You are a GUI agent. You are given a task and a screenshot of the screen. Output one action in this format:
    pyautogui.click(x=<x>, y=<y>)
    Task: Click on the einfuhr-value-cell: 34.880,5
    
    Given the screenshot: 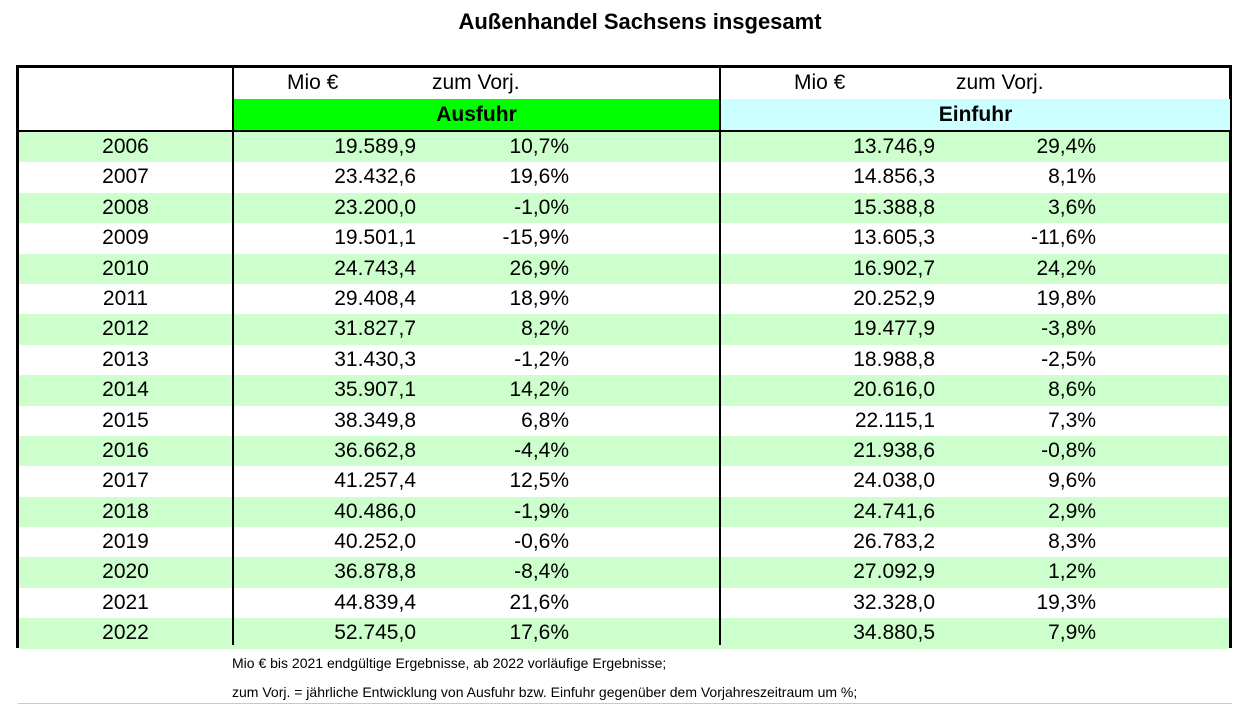 What is the action you would take?
    pyautogui.click(x=894, y=633)
    